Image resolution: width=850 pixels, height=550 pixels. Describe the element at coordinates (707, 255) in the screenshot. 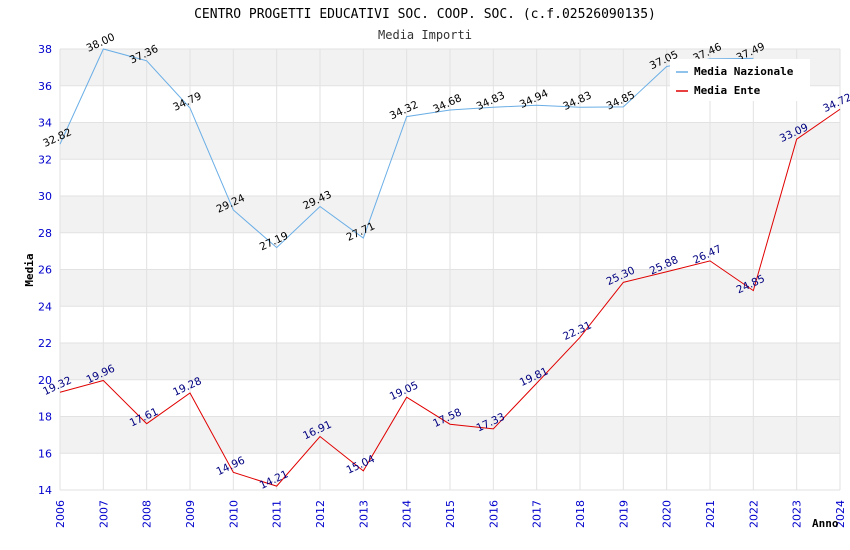

I see `data-label: 26.47` at that location.